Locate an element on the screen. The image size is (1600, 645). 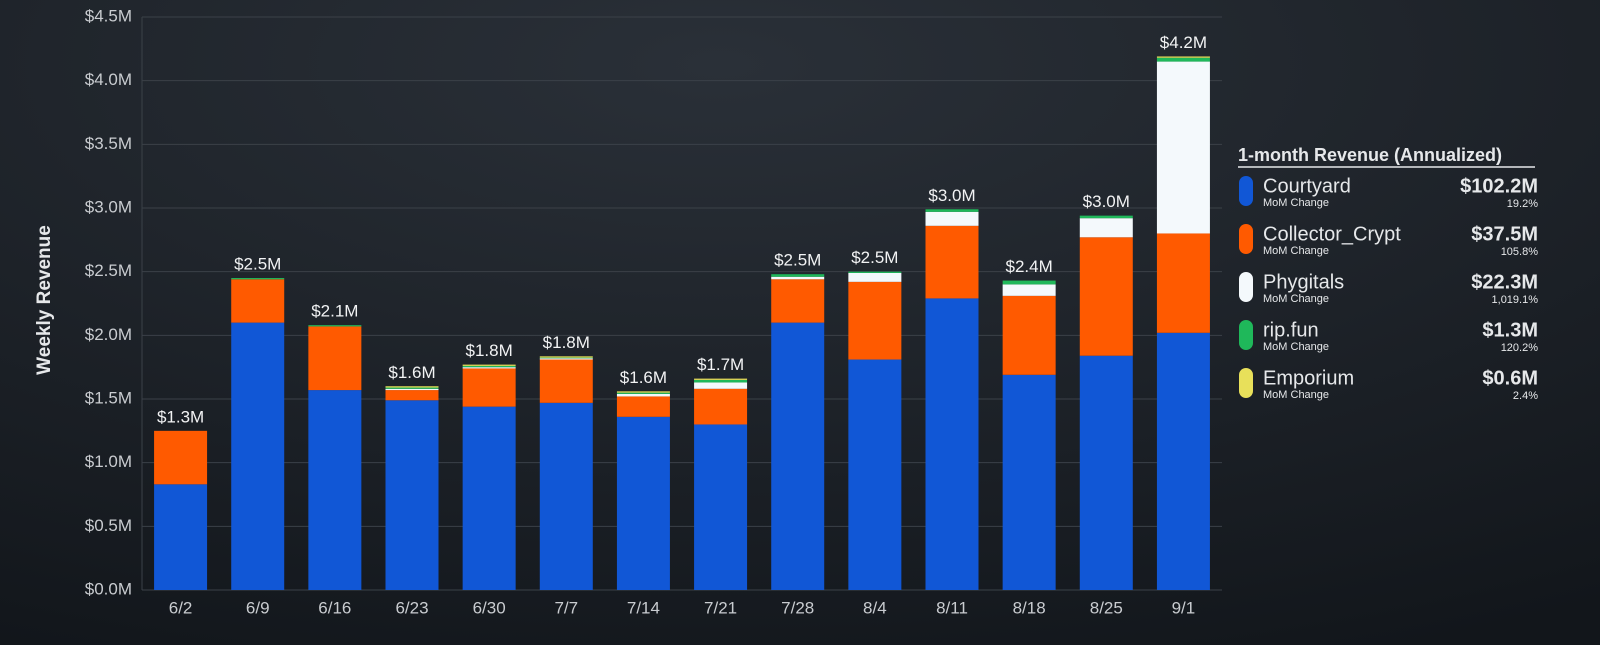
legend-mom-change: 2.4% is located at coordinates (1525, 396).